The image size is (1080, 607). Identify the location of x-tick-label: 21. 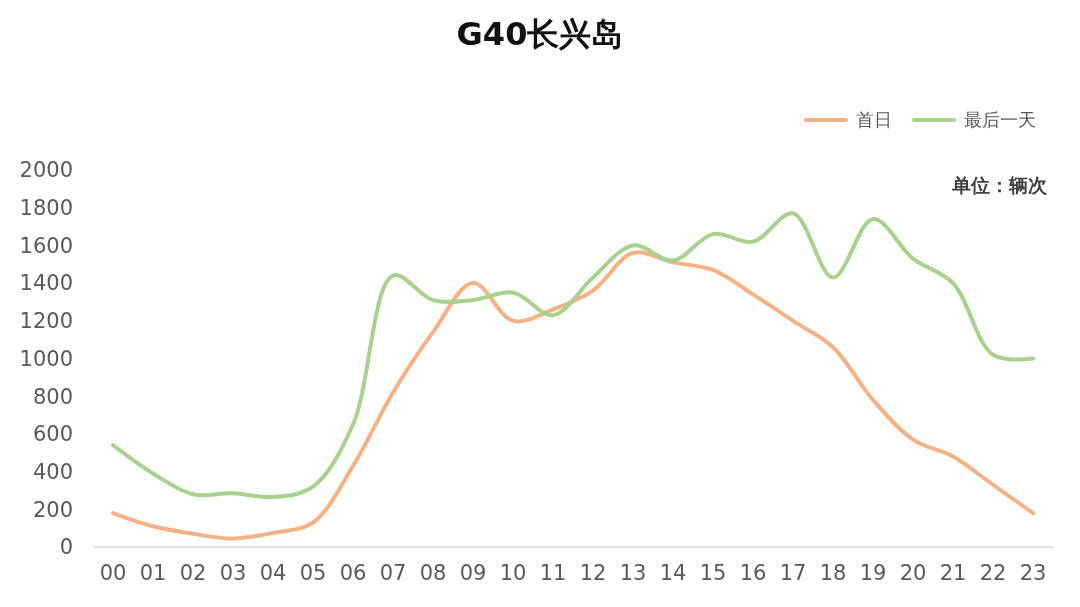
(953, 573).